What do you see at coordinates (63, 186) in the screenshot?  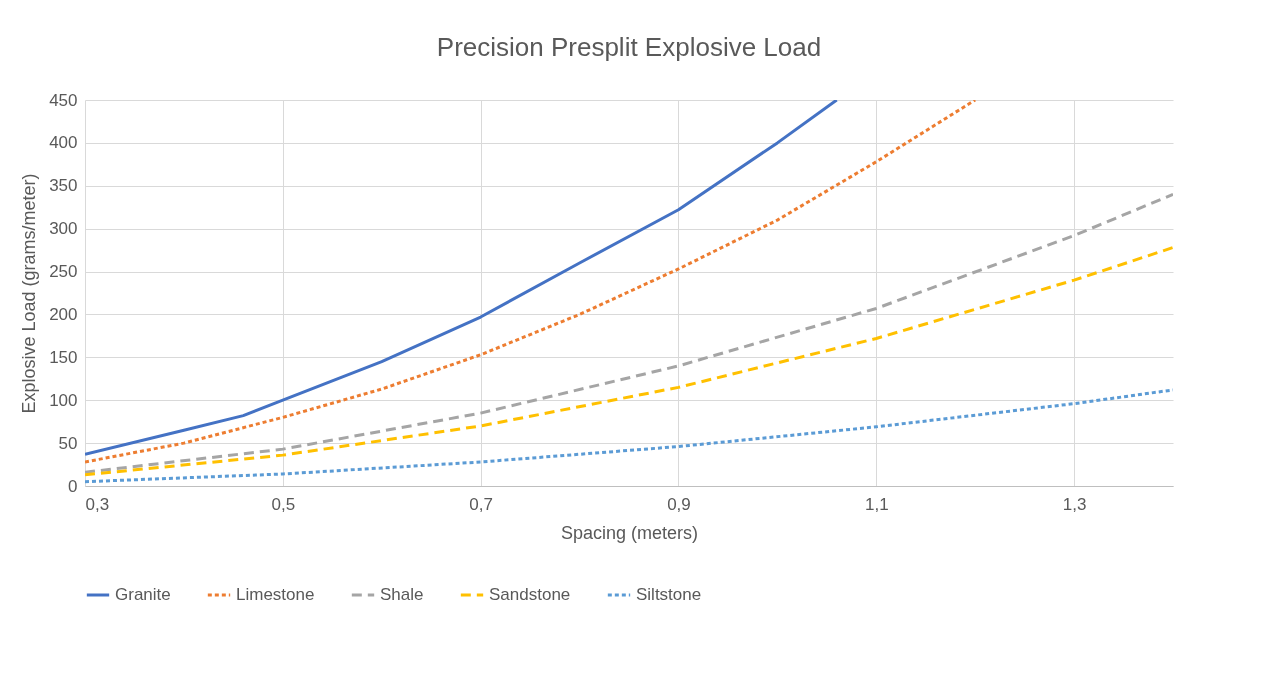 I see `y-tick-label: 350` at bounding box center [63, 186].